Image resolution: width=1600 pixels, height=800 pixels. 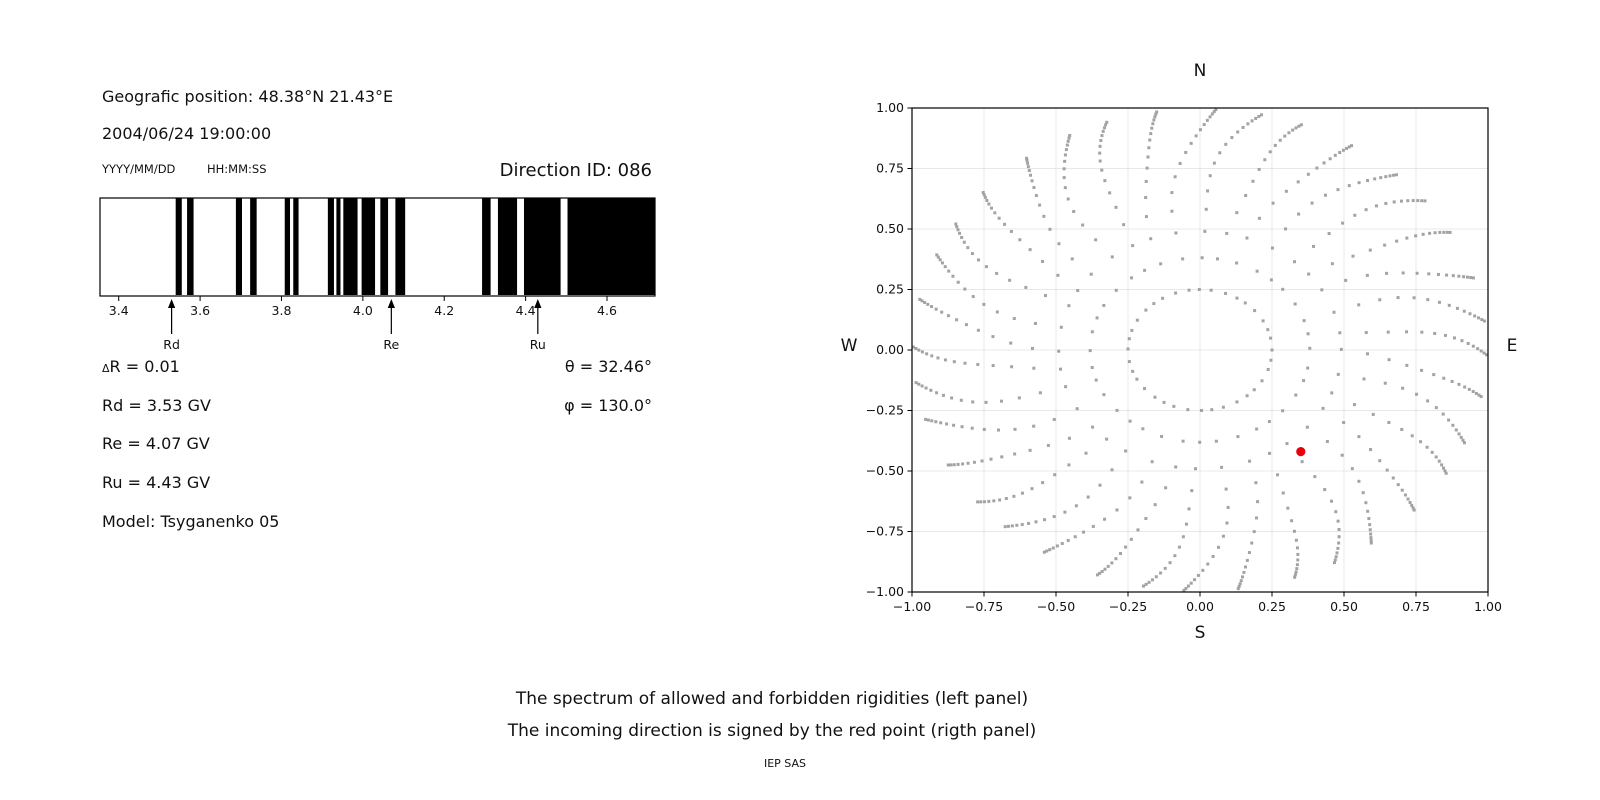 What do you see at coordinates (1173, 498) in the screenshot?
I see `ray` at bounding box center [1173, 498].